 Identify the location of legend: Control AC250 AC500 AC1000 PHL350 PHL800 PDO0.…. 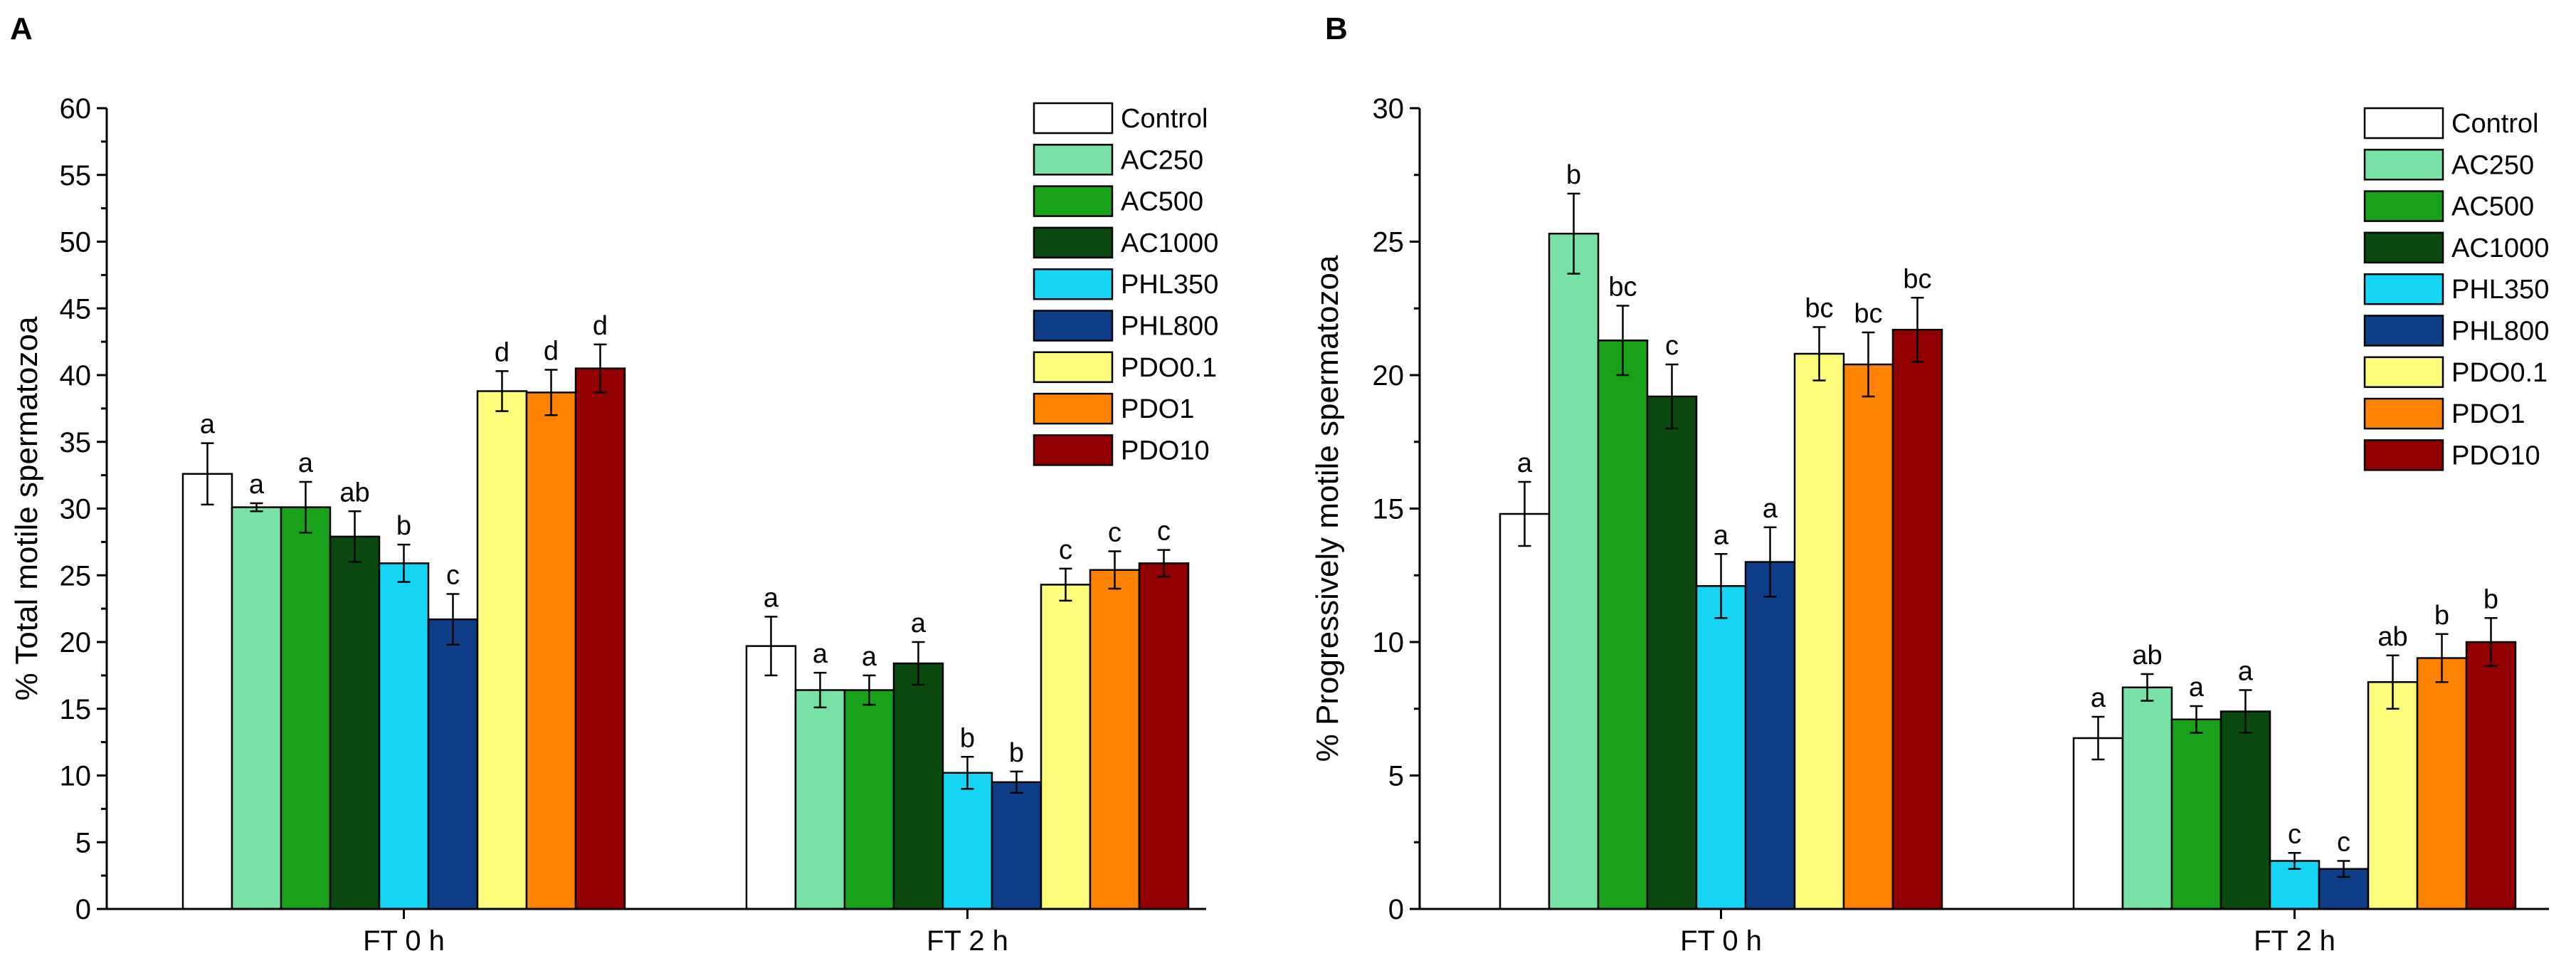
(2456, 289).